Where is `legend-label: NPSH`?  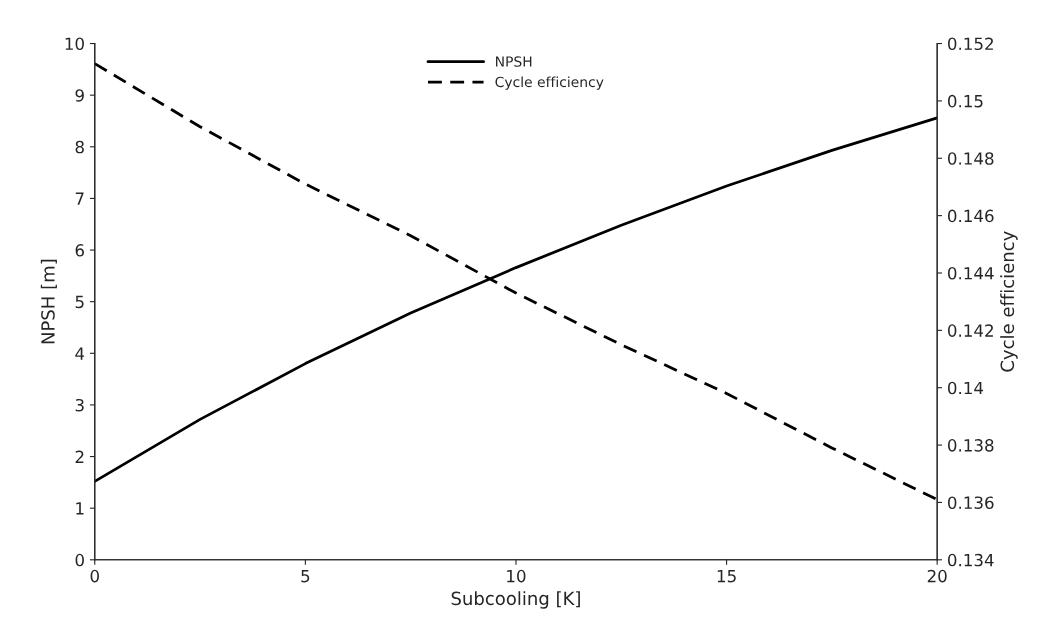 legend-label: NPSH is located at coordinates (514, 61).